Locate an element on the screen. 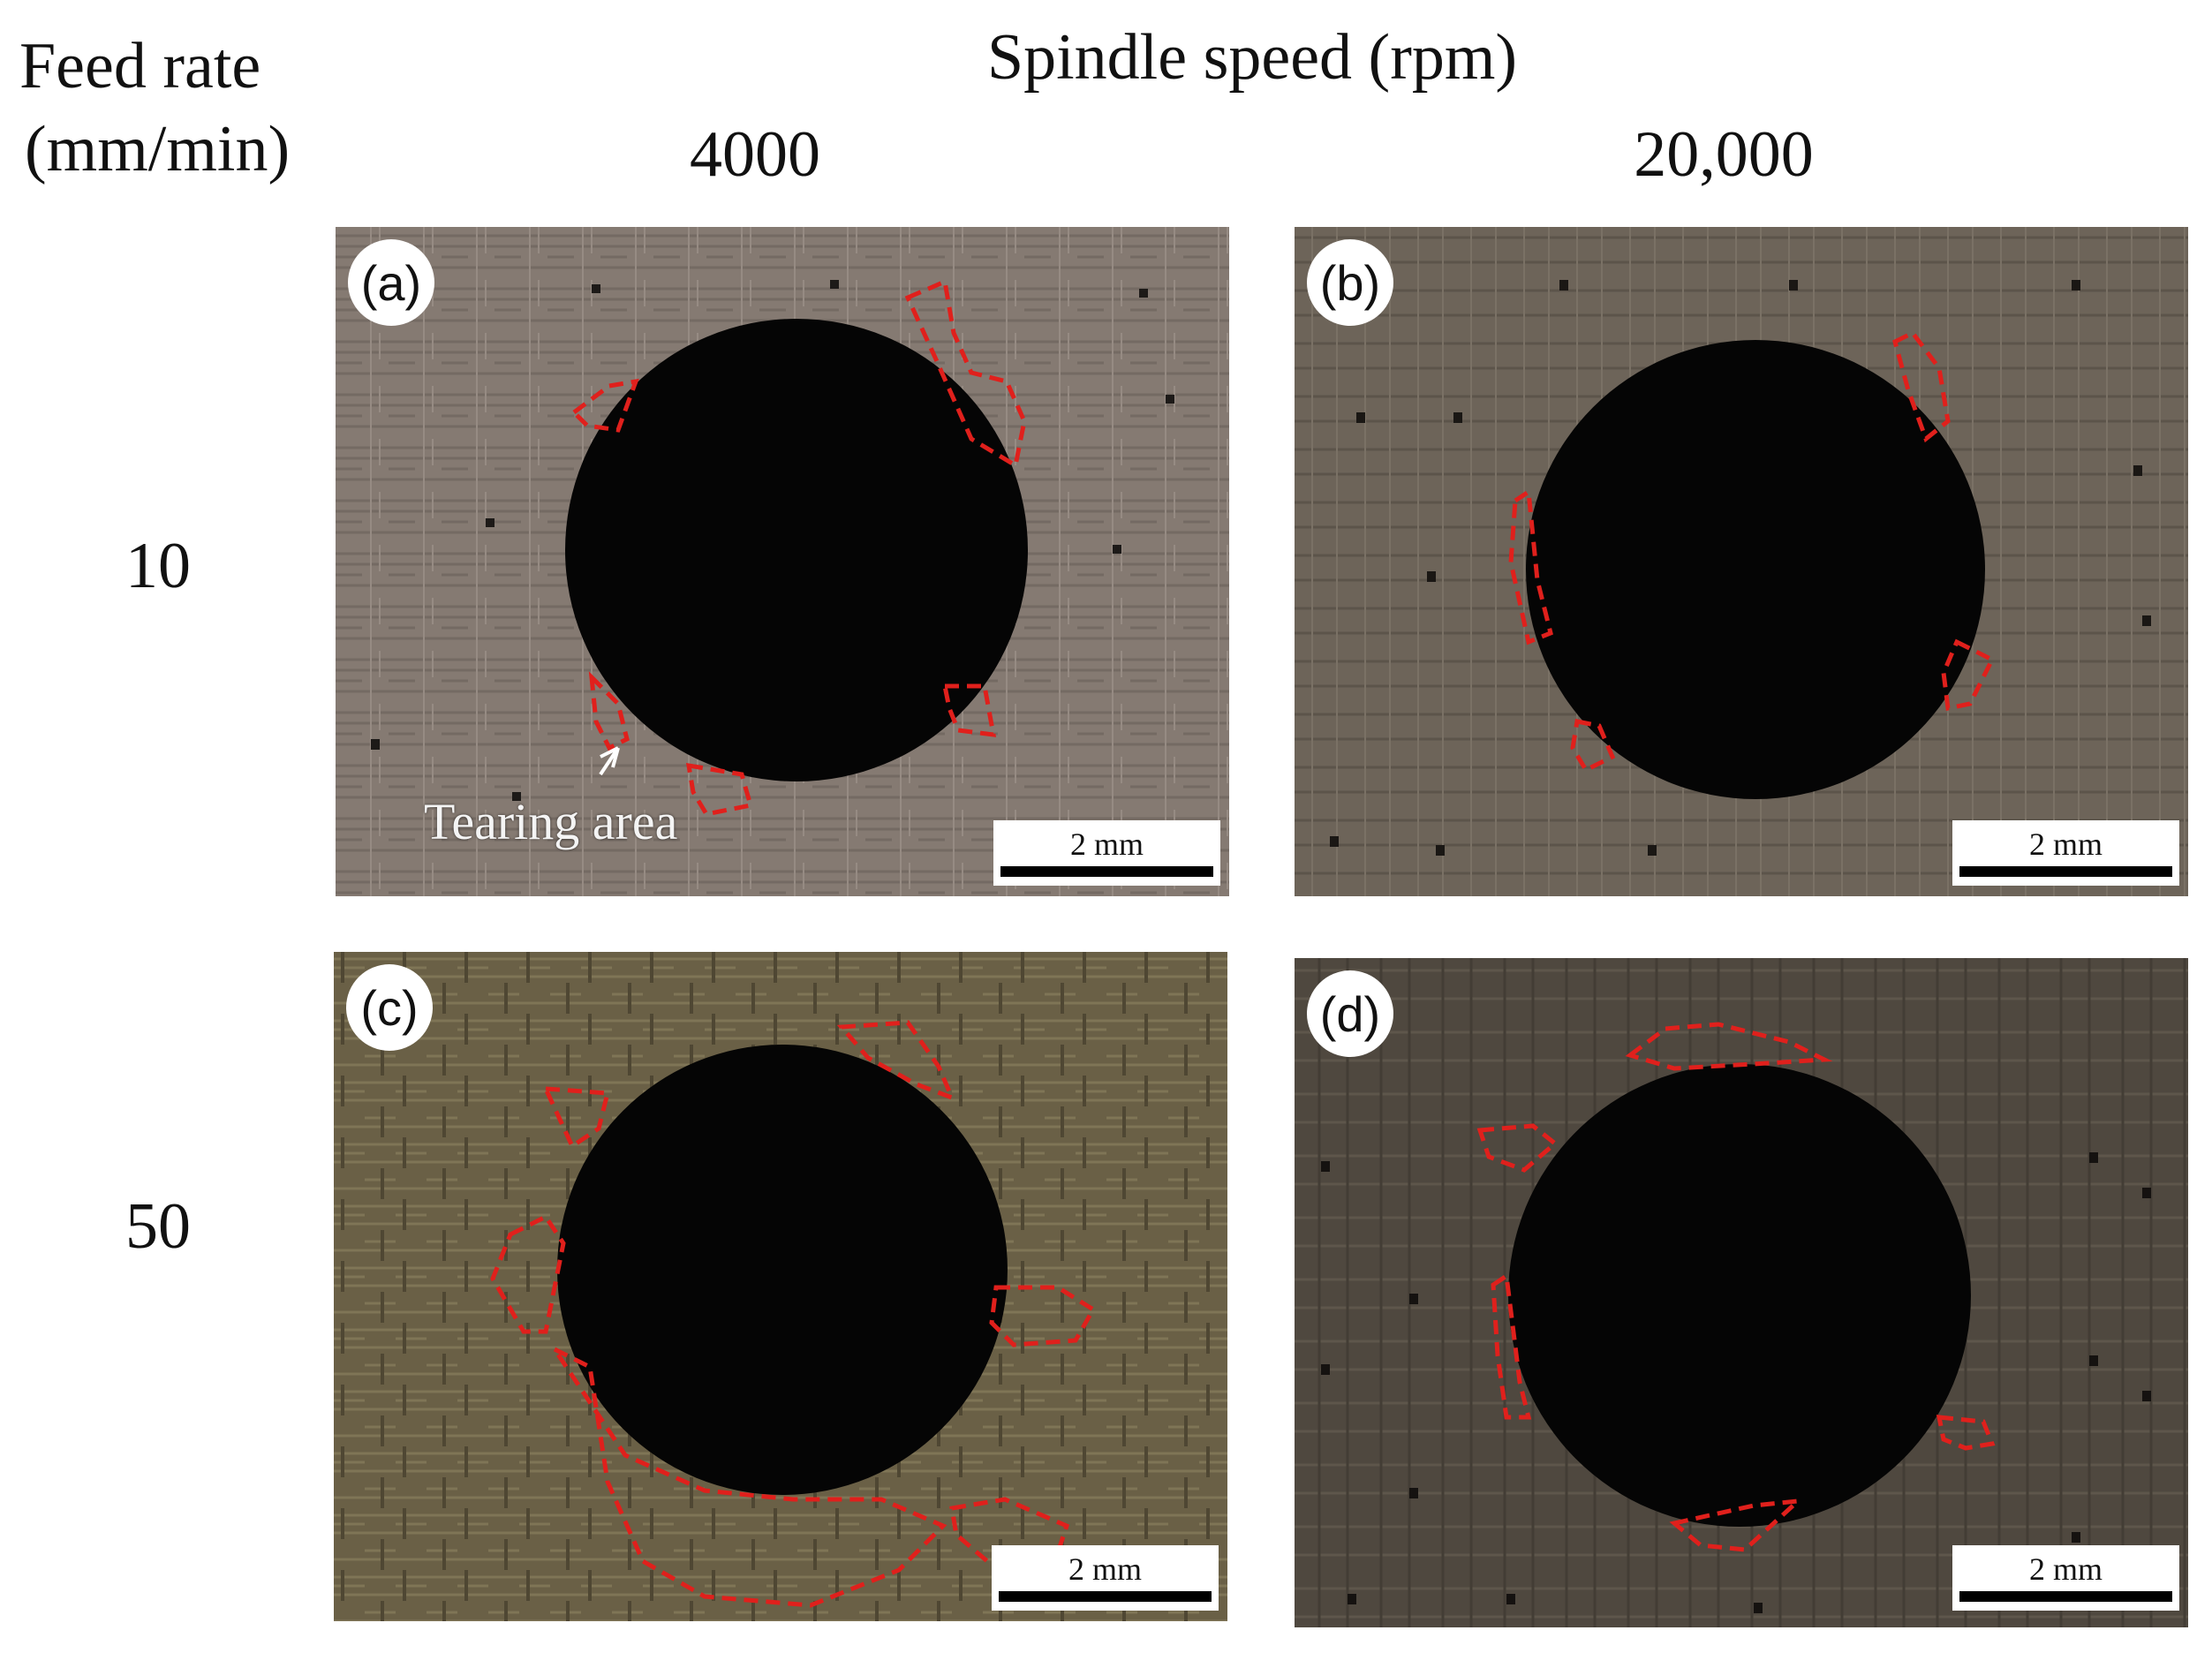 Image resolution: width=2212 pixels, height=1653 pixels. panel-b-scale-label: 2 mm is located at coordinates (2065, 844).